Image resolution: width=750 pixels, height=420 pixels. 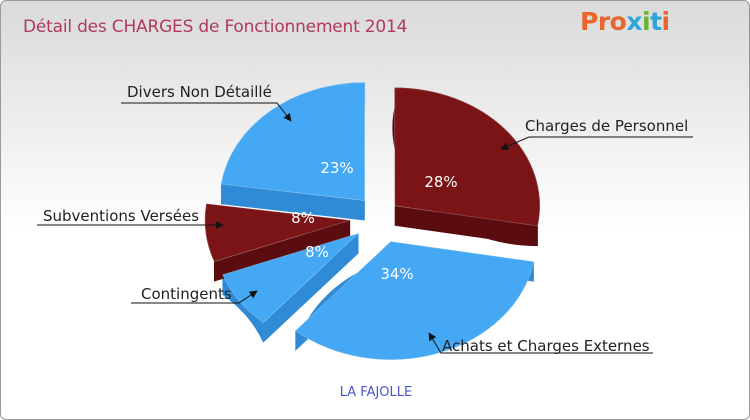 I want to click on proxiti-logo: Proxiti, so click(x=625, y=21).